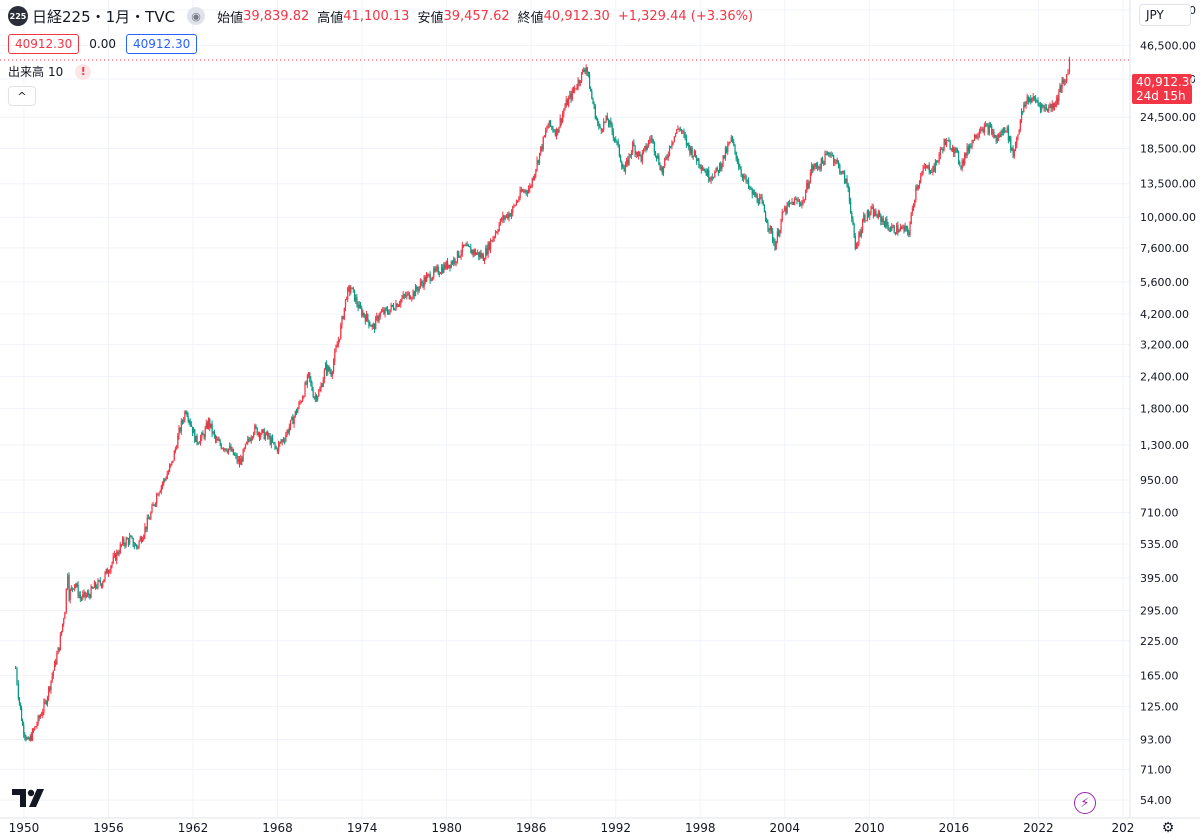  I want to click on y-tick-label: 295.00, so click(1159, 611).